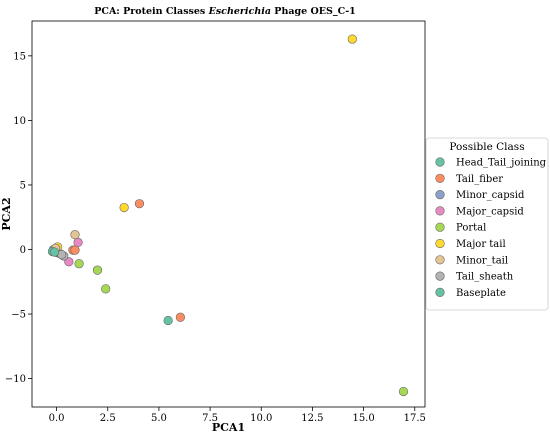  Describe the element at coordinates (485, 277) in the screenshot. I see `legend-label: Tail_sheath` at that location.